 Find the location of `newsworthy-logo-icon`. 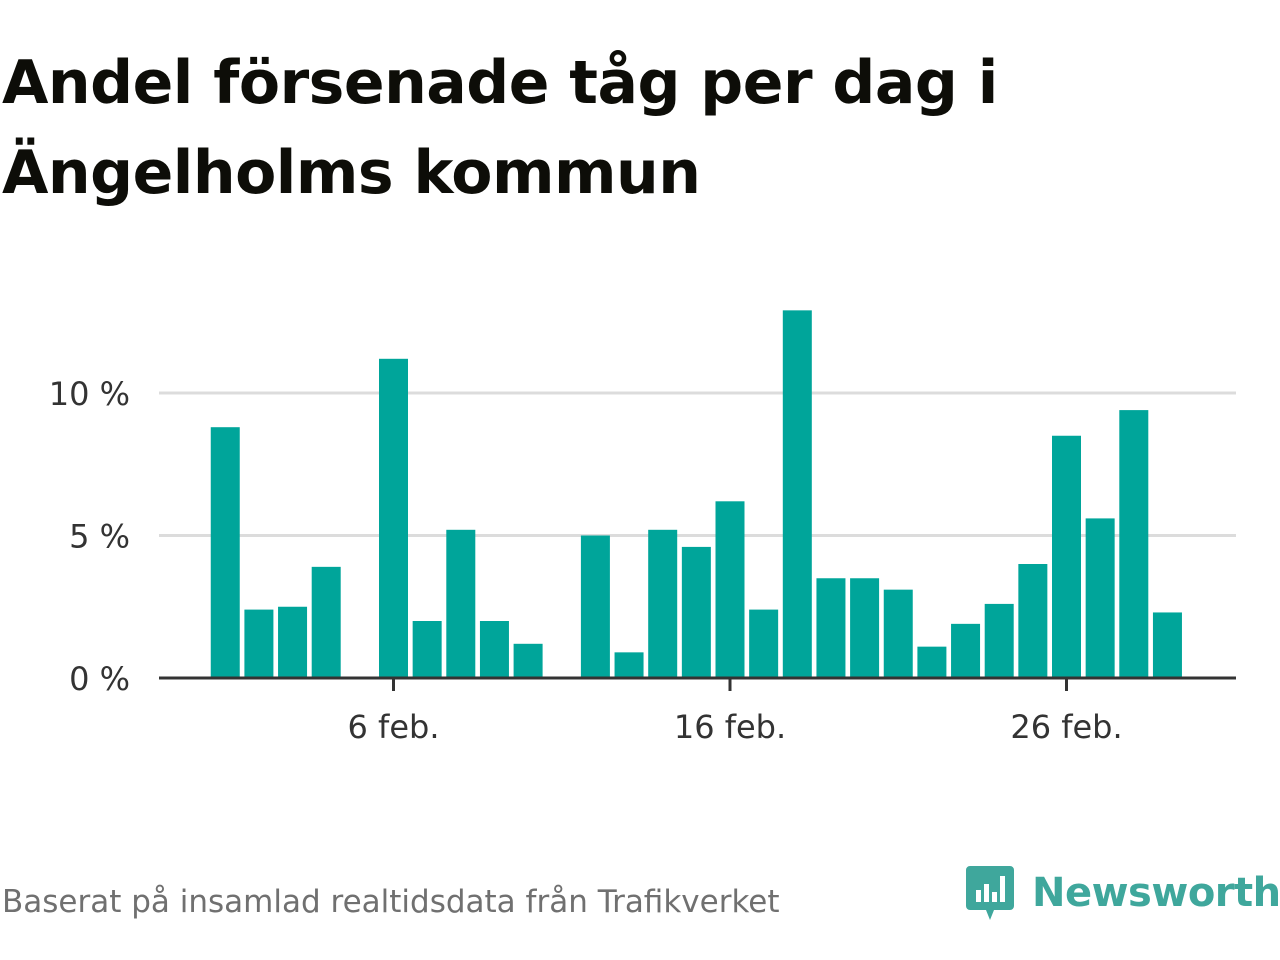

newsworthy-logo-icon is located at coordinates (990, 893).